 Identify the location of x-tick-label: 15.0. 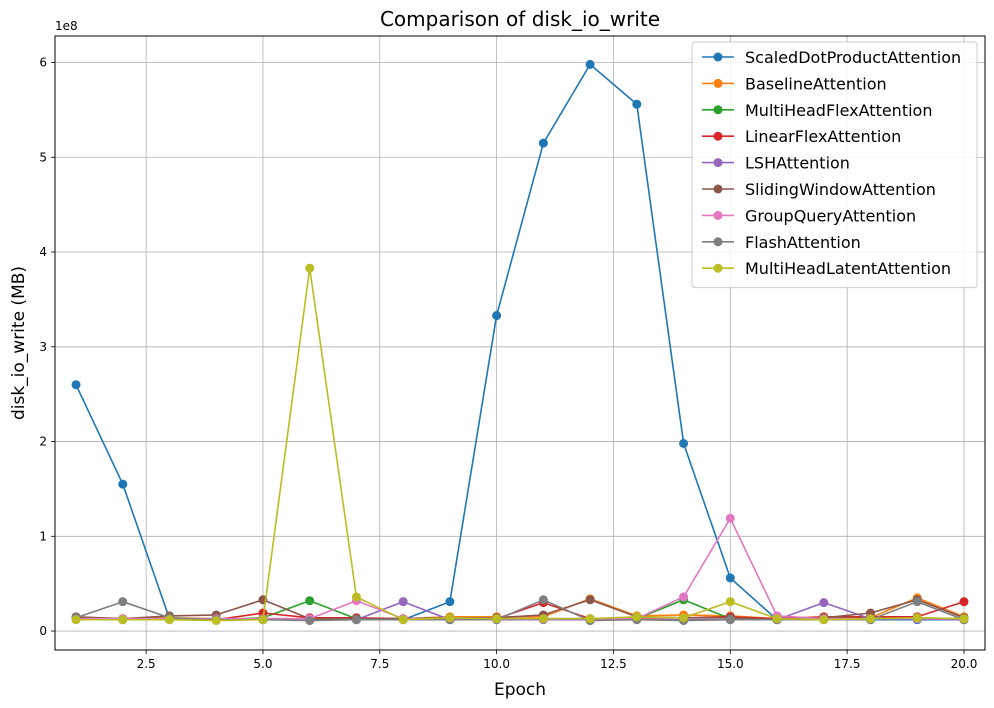
(730, 664).